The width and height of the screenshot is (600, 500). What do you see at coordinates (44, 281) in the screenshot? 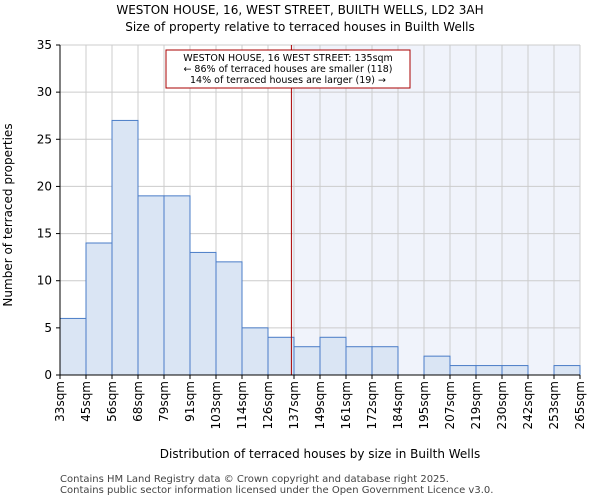
I see `y-tick-label: 10` at bounding box center [44, 281].